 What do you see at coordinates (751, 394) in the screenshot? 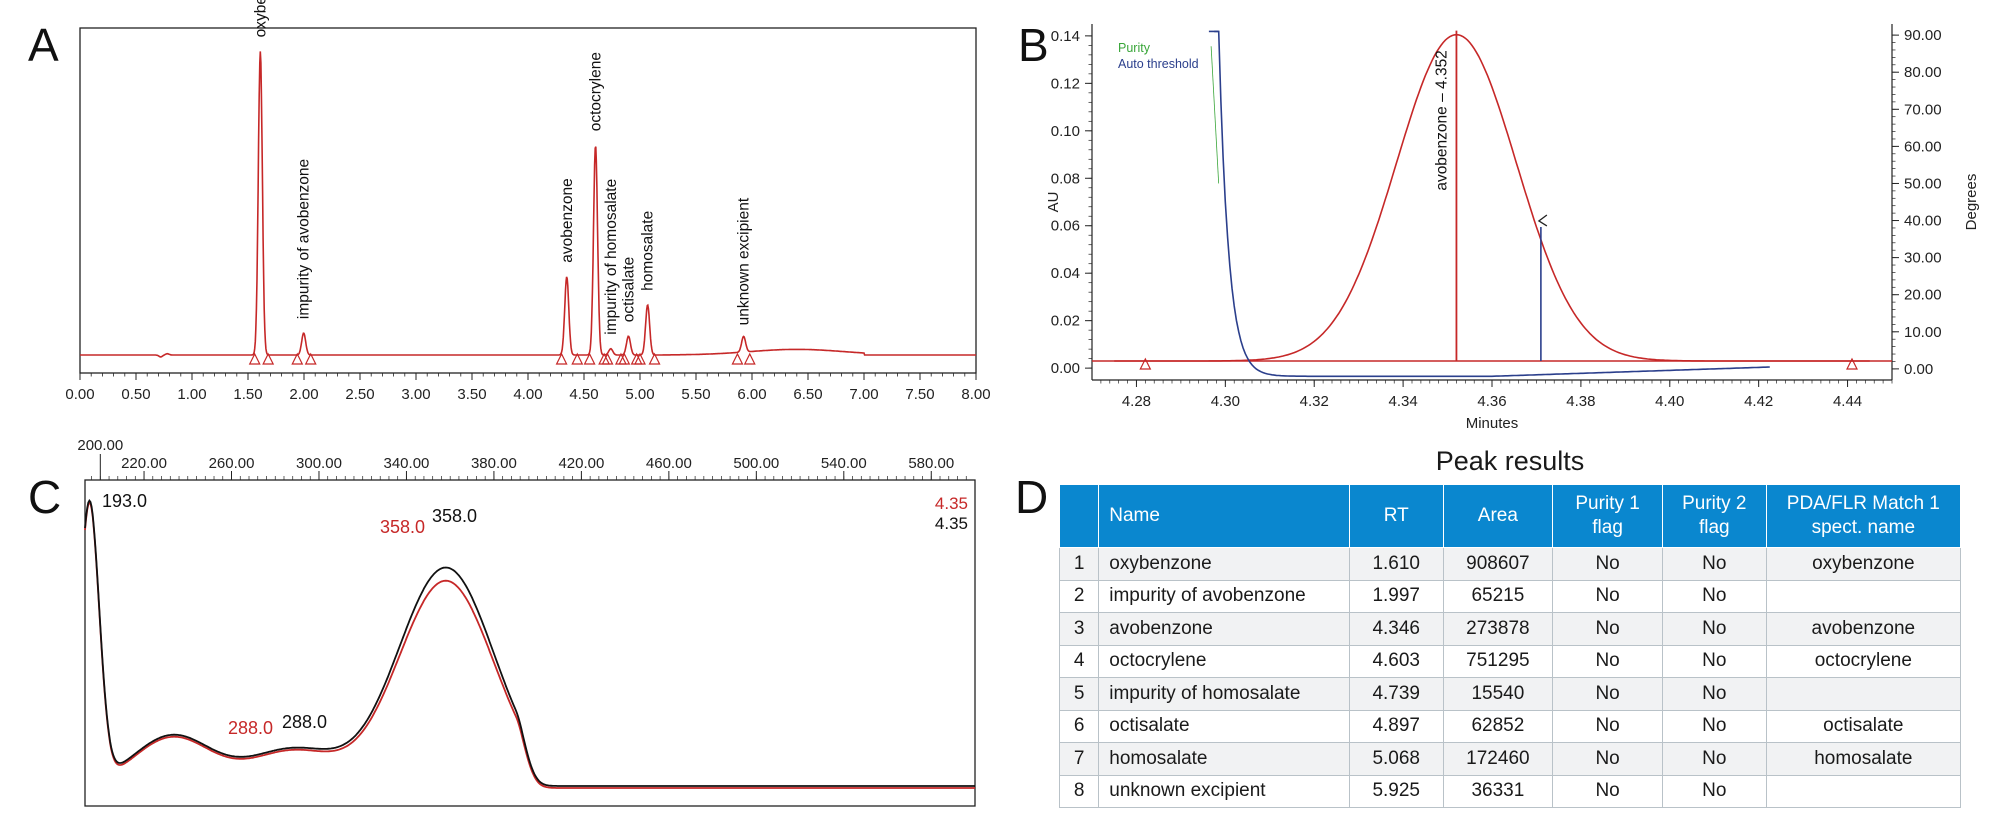
I see `x-tick-label-a: 6.00` at bounding box center [751, 394].